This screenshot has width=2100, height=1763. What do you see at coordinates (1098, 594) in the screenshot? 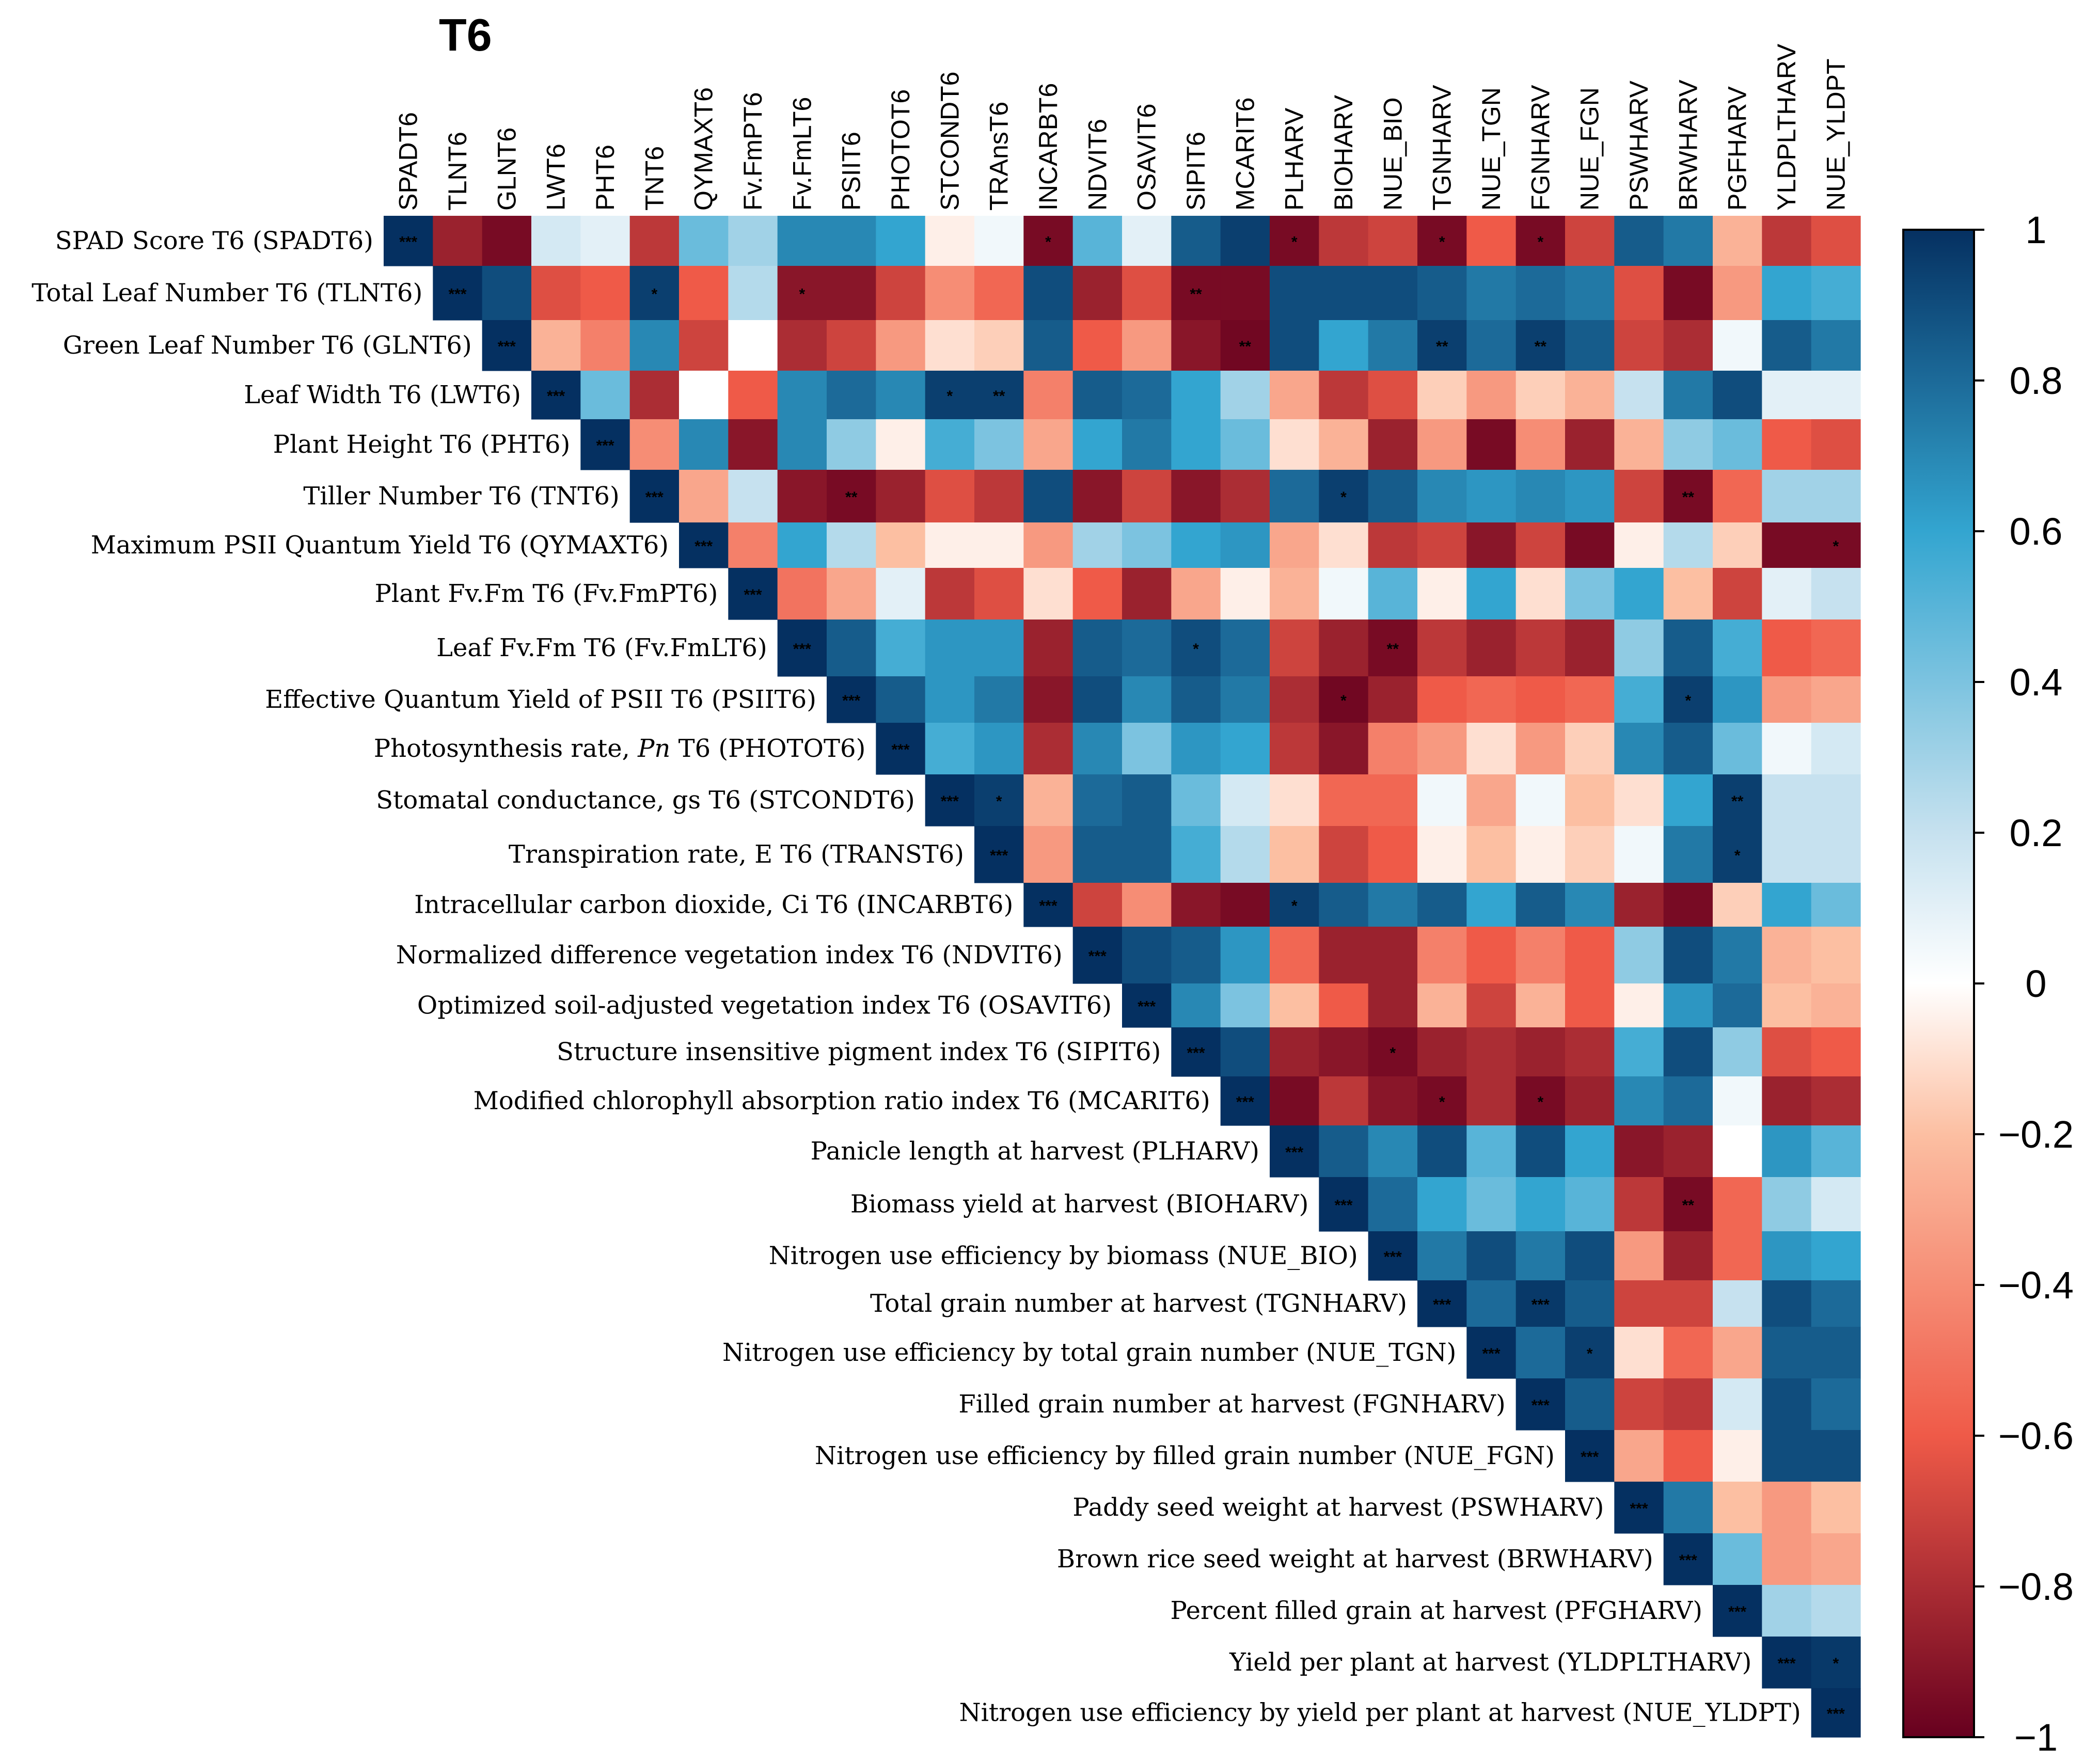
I see `cell-r7-c14` at bounding box center [1098, 594].